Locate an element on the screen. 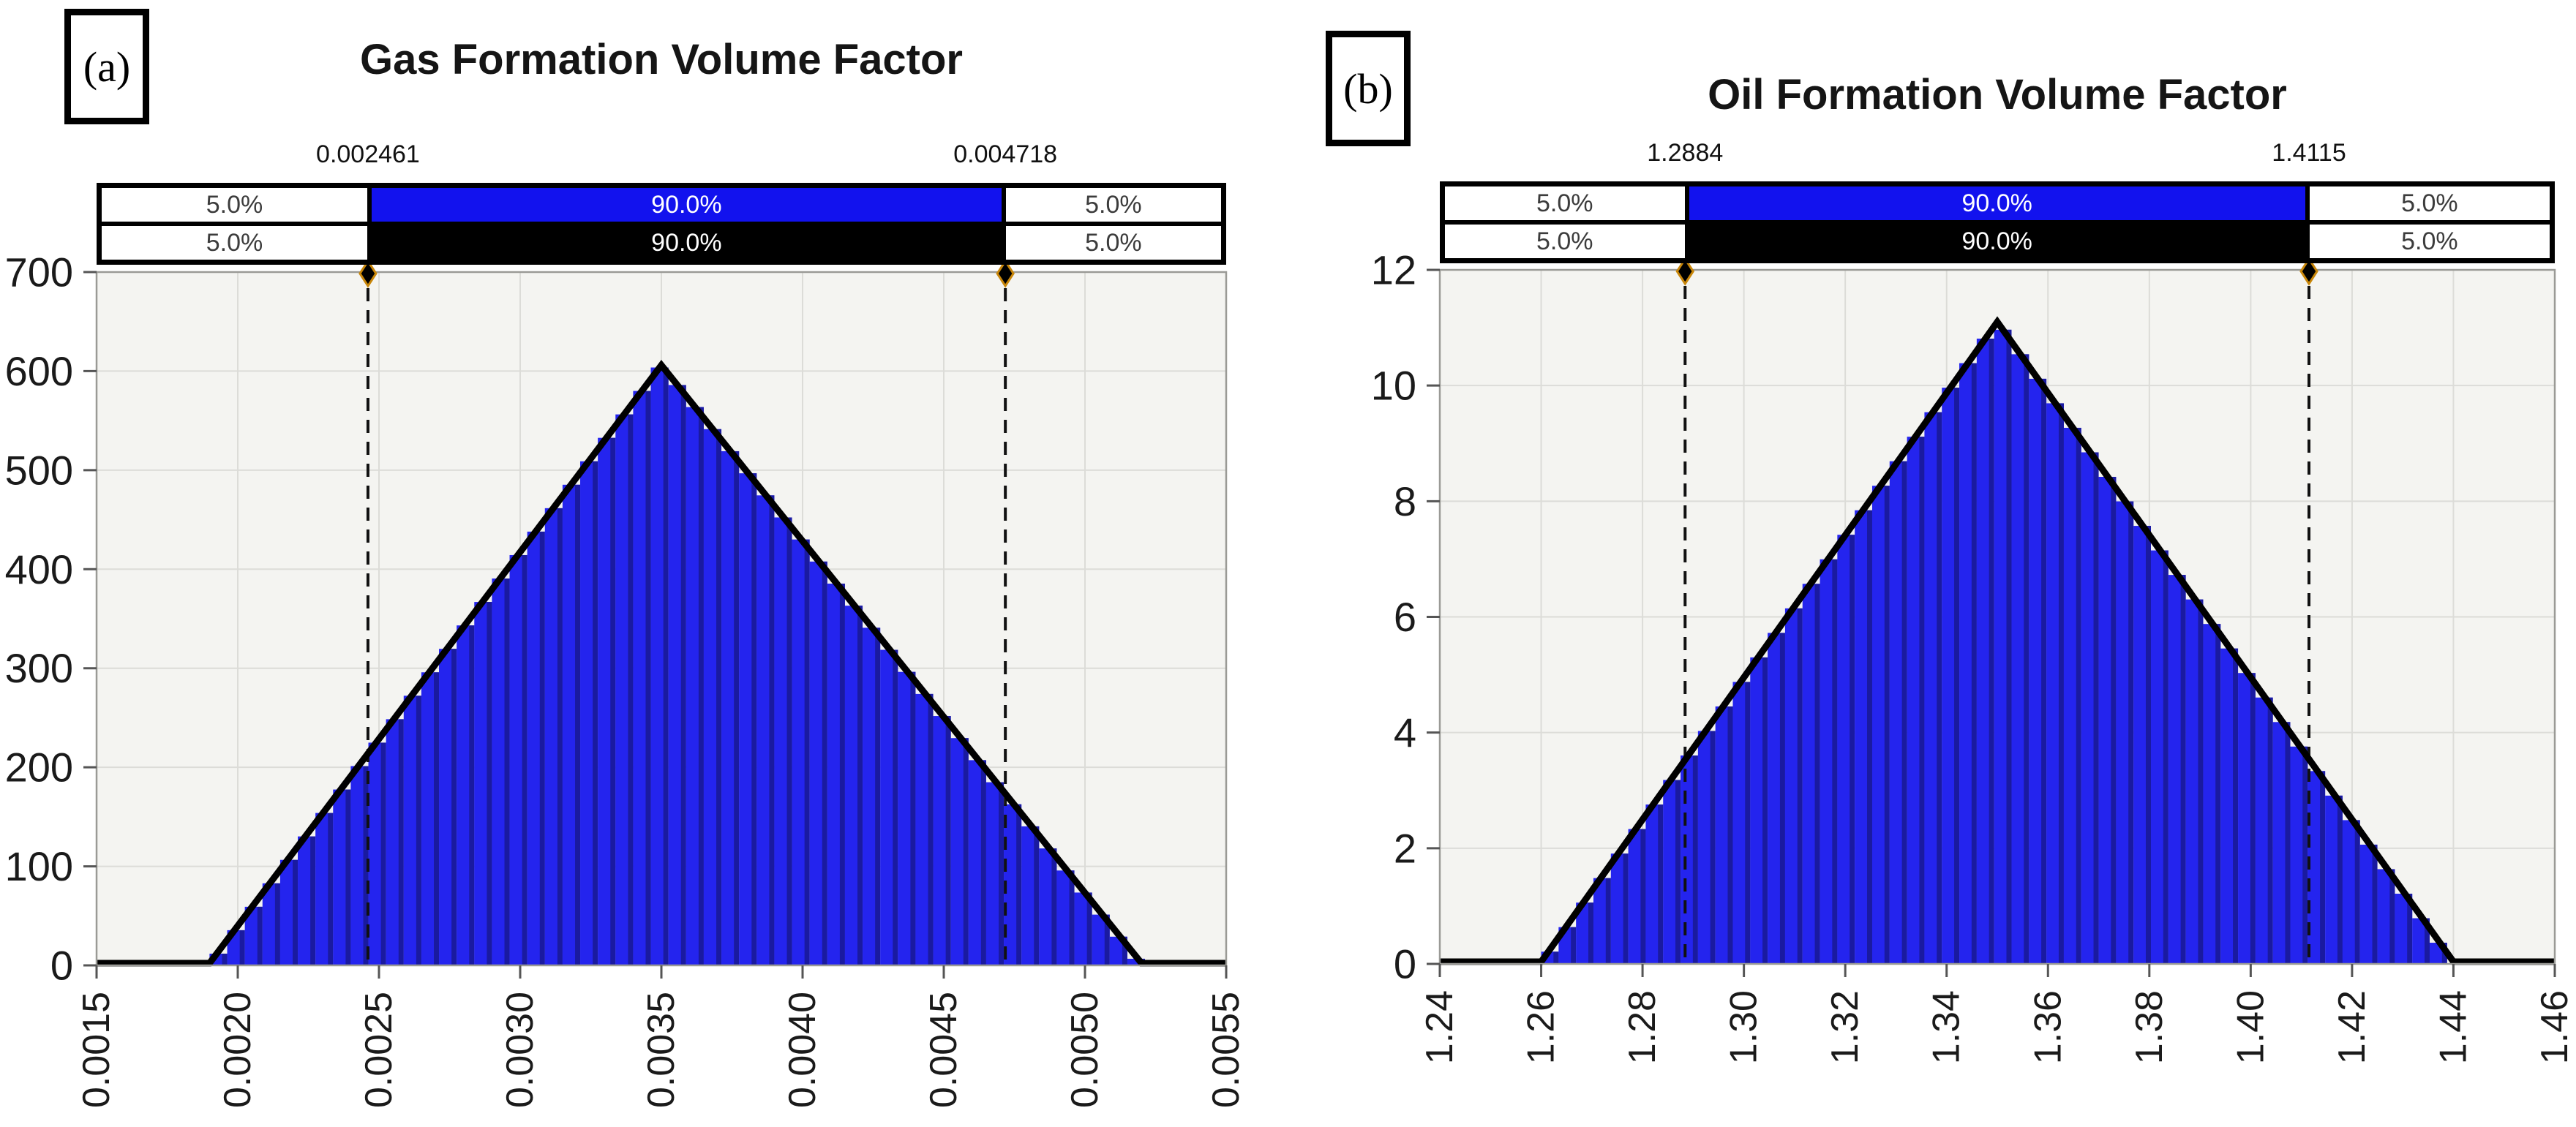 The width and height of the screenshot is (2576, 1127). x-tick-label: 1.34 is located at coordinates (1947, 1027).